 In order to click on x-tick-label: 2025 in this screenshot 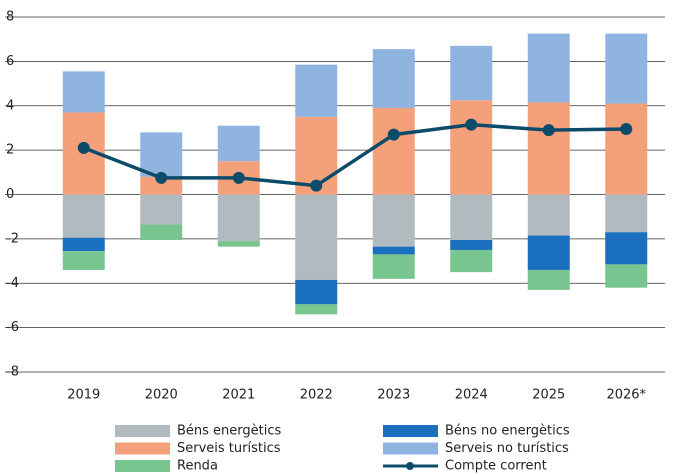, I will do `click(548, 395)`.